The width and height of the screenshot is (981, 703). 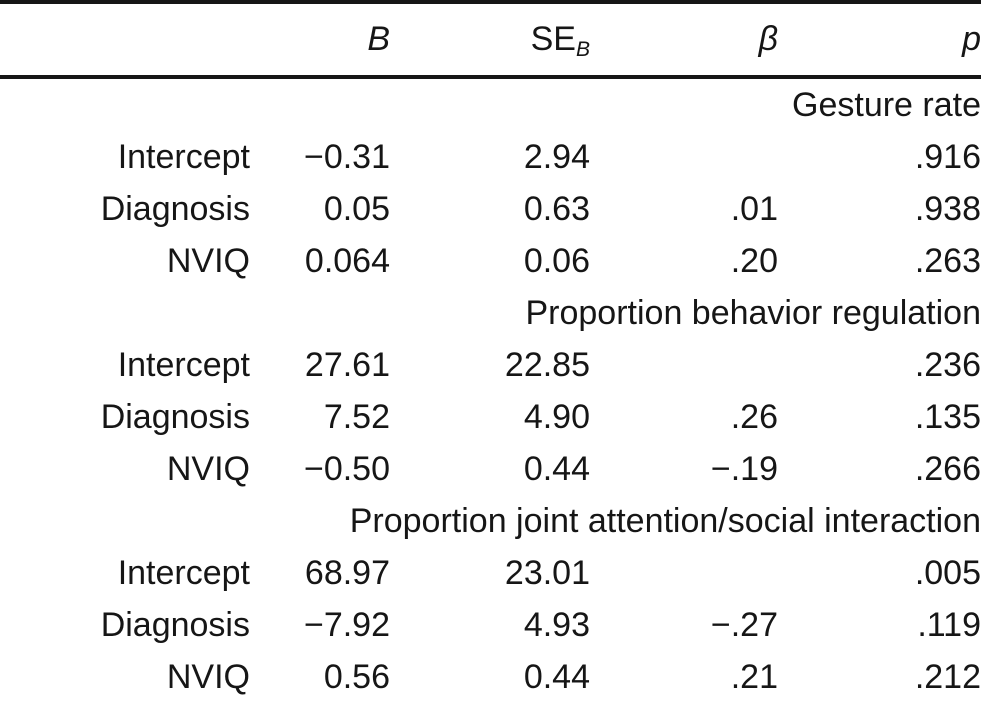 I want to click on cell-p: .212, so click(x=947, y=676).